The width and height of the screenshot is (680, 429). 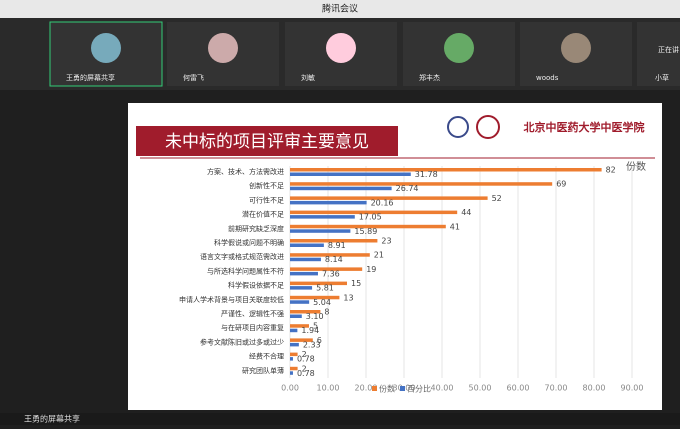 What do you see at coordinates (366, 388) in the screenshot?
I see `x-tick-label: 20.00` at bounding box center [366, 388].